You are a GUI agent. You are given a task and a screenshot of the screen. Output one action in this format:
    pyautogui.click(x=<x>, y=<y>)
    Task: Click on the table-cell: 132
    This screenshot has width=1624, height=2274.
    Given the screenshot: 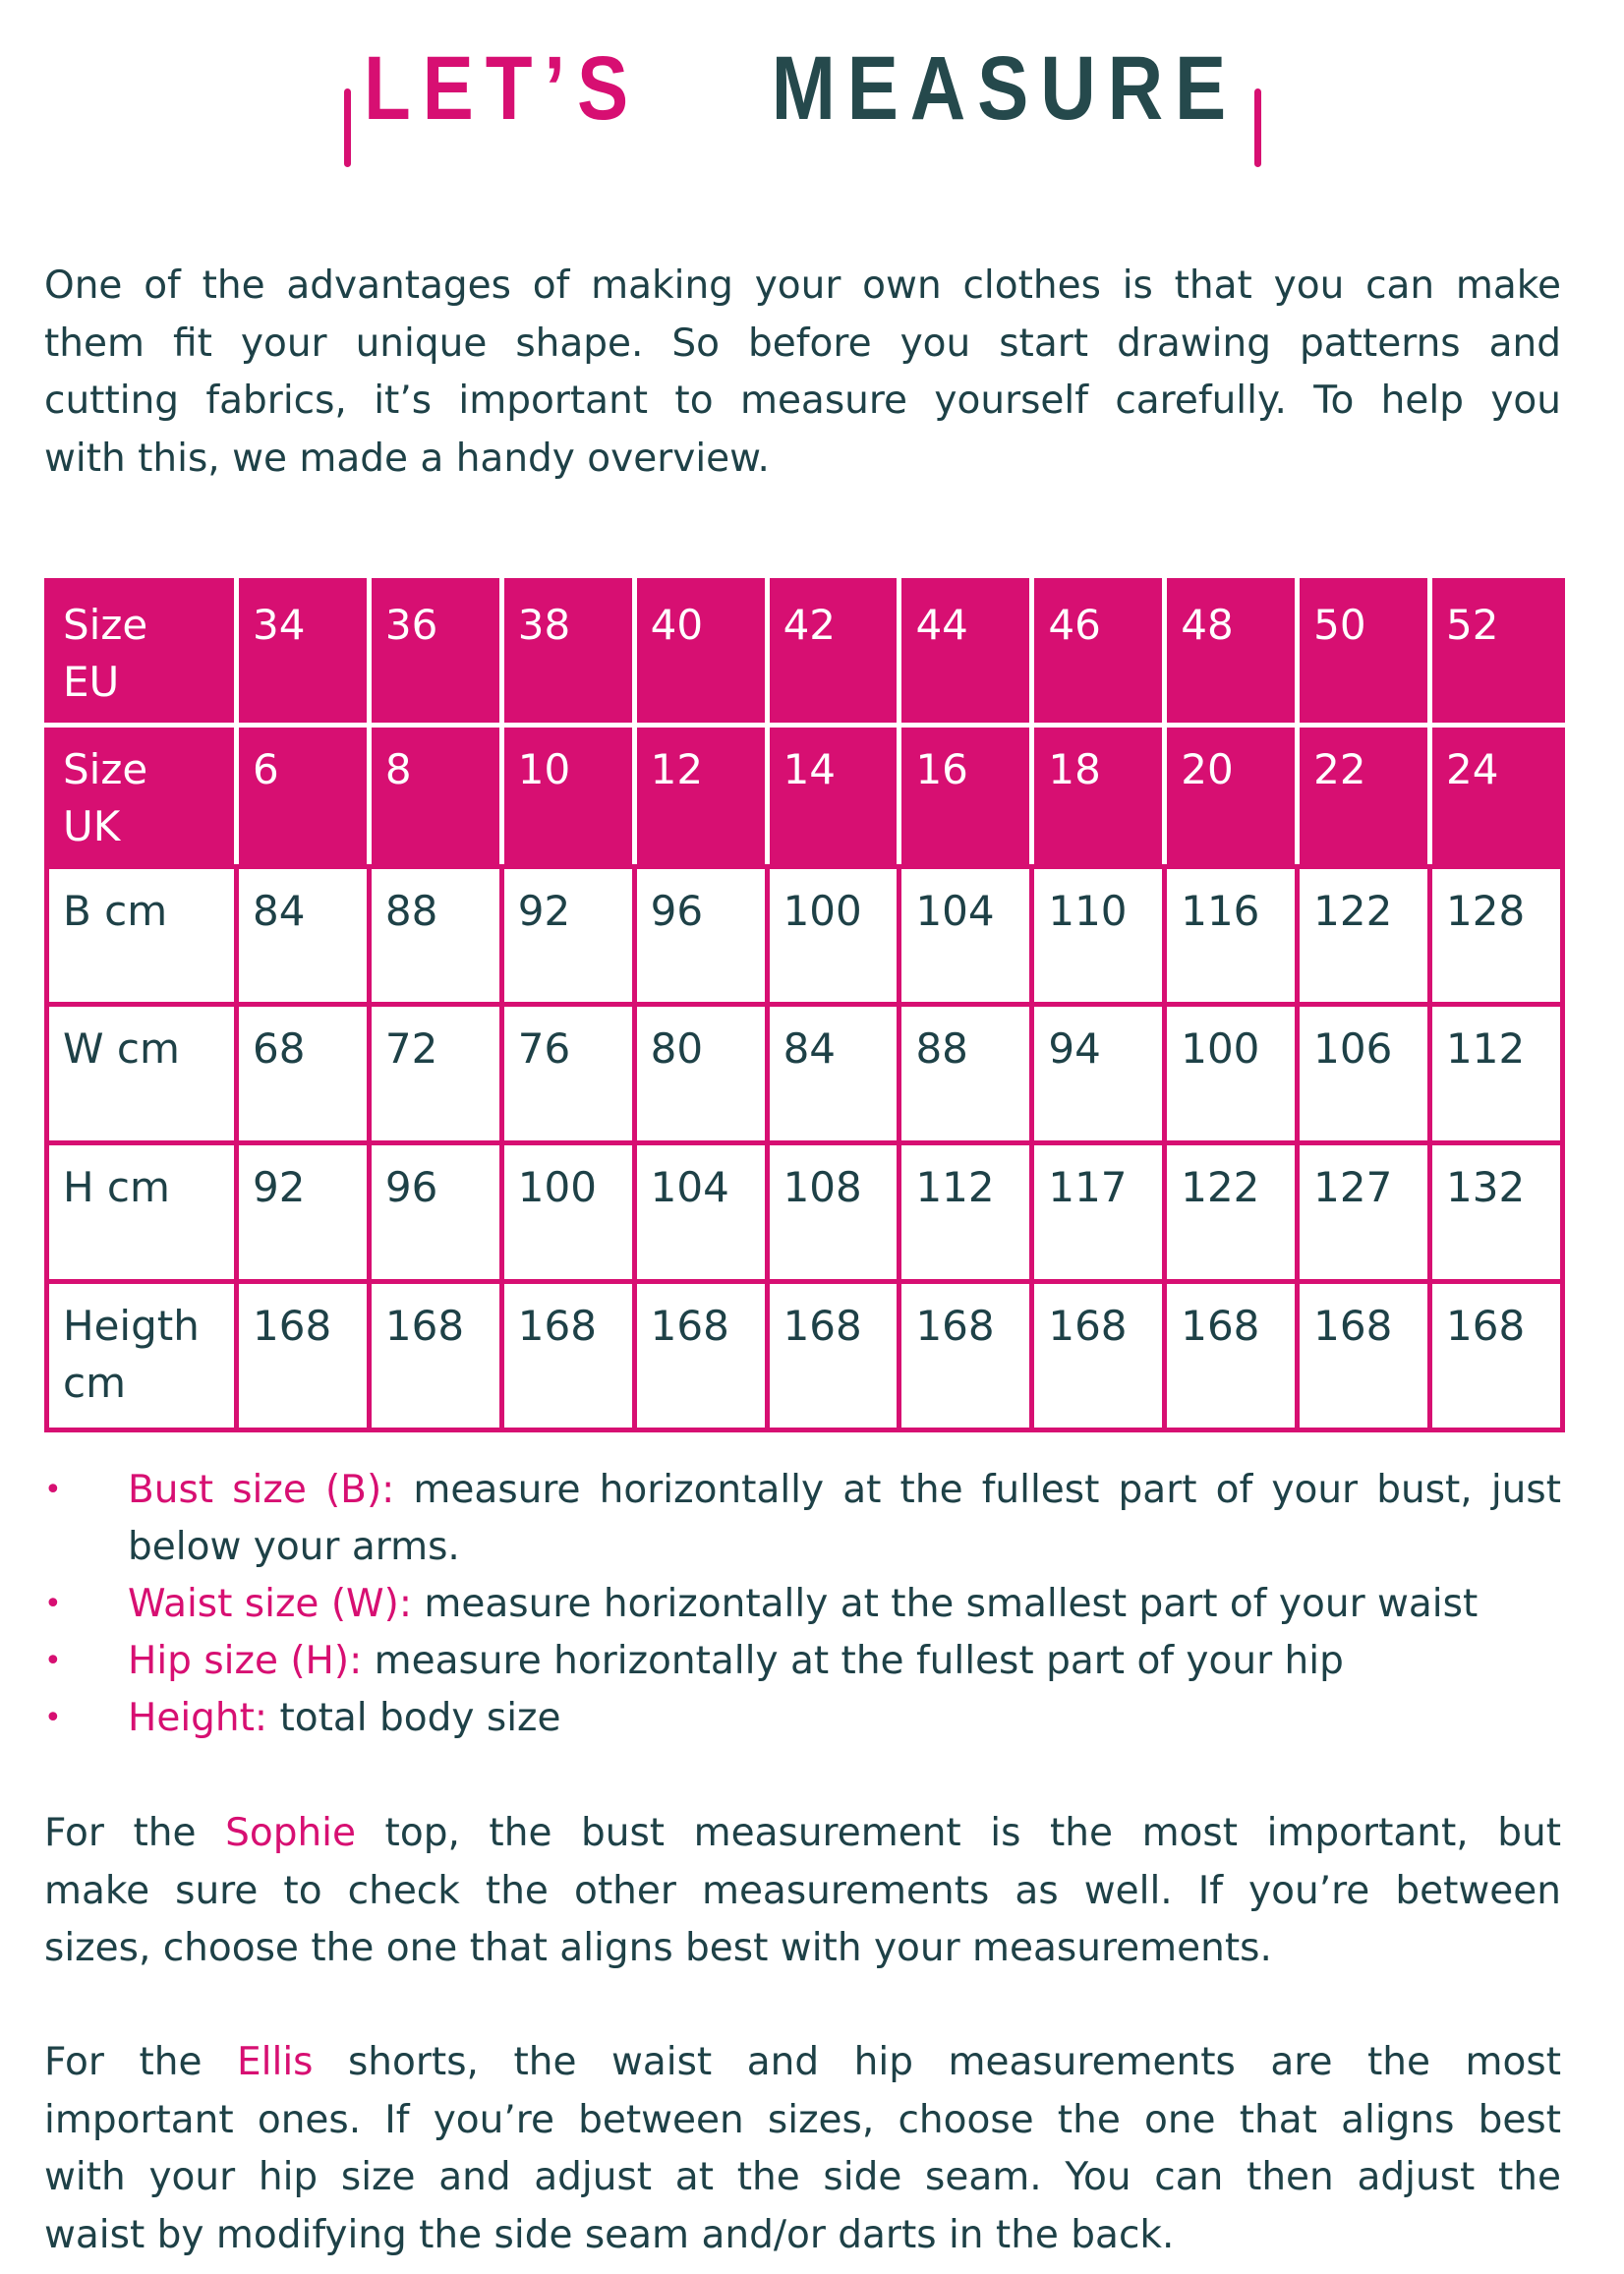 What is the action you would take?
    pyautogui.click(x=1496, y=1212)
    